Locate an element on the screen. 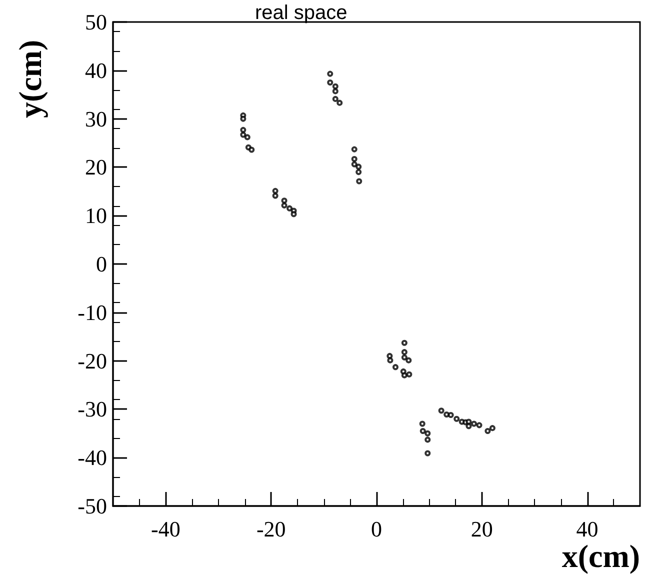 The width and height of the screenshot is (646, 574). chart-title: real space is located at coordinates (301, 13).